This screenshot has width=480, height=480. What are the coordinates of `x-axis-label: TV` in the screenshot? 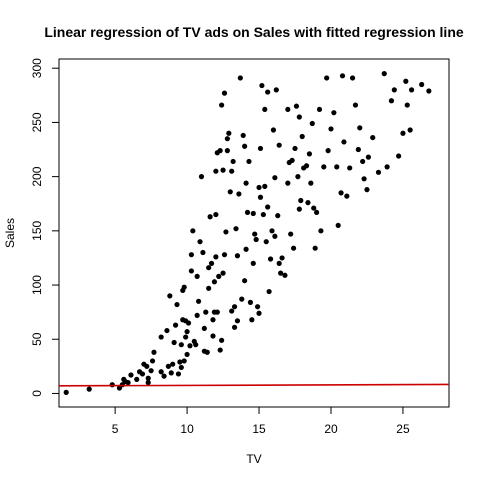 It's located at (253, 459).